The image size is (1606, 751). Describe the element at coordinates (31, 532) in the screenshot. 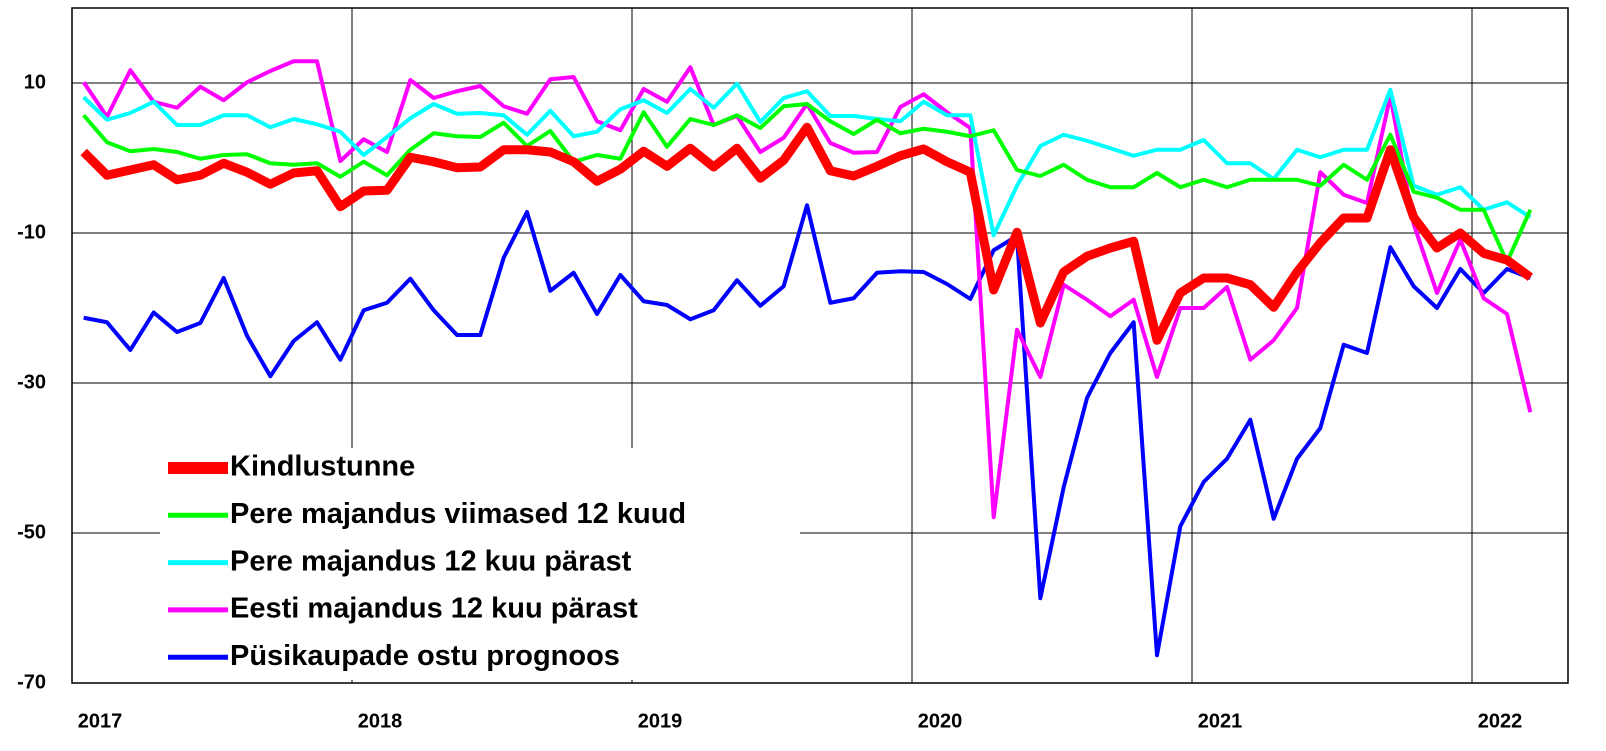

I see `y-tick-label: -50` at that location.